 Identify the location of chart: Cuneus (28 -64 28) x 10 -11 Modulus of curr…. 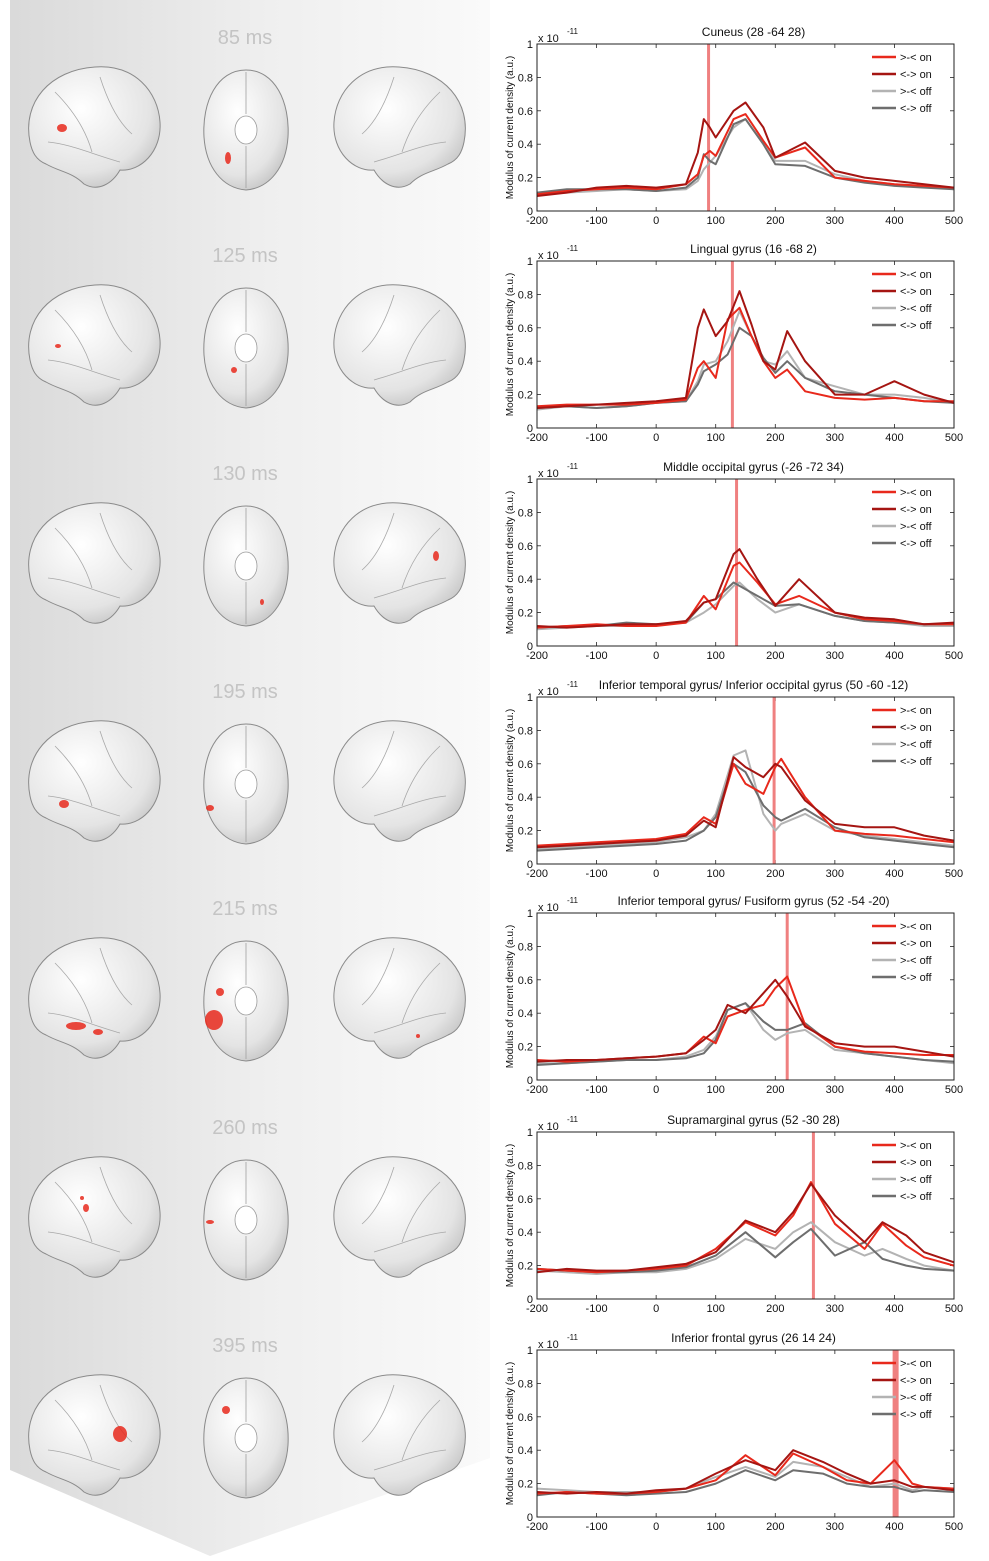
(734, 126).